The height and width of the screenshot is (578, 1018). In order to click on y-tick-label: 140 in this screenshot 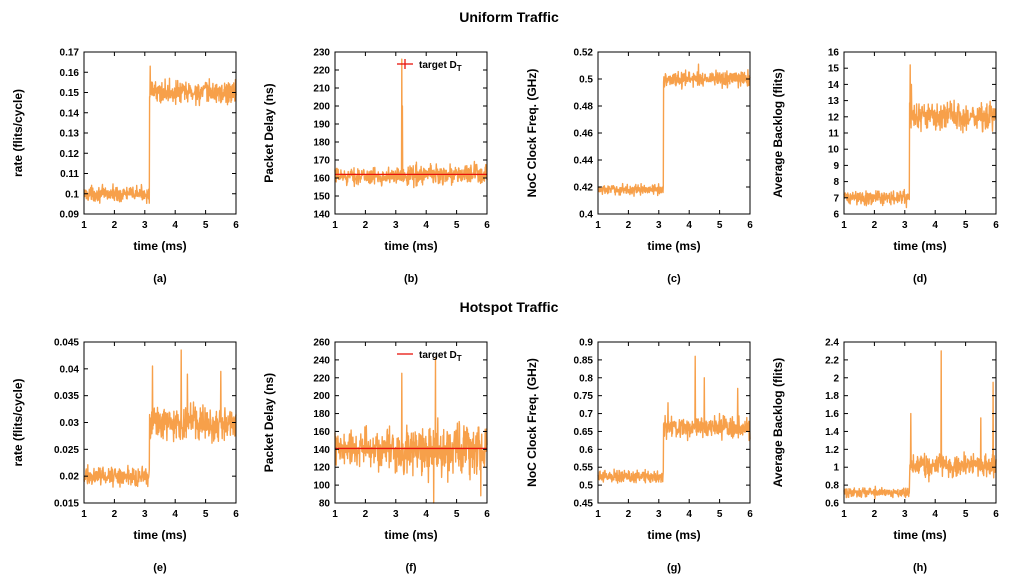, I will do `click(321, 450)`.